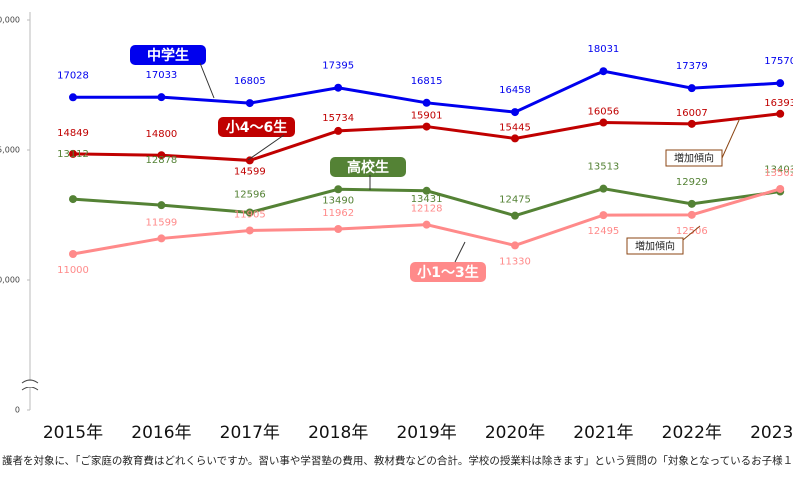 This screenshot has height=477, width=793. What do you see at coordinates (161, 222) in the screenshot?
I see `value-label: 11599` at bounding box center [161, 222].